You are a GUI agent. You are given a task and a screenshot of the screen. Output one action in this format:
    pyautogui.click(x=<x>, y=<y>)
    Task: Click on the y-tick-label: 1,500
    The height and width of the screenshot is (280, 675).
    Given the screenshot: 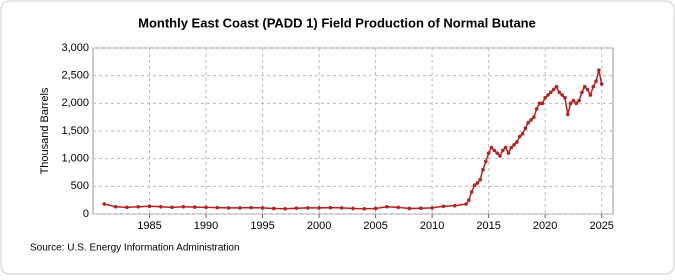 What is the action you would take?
    pyautogui.click(x=75, y=131)
    